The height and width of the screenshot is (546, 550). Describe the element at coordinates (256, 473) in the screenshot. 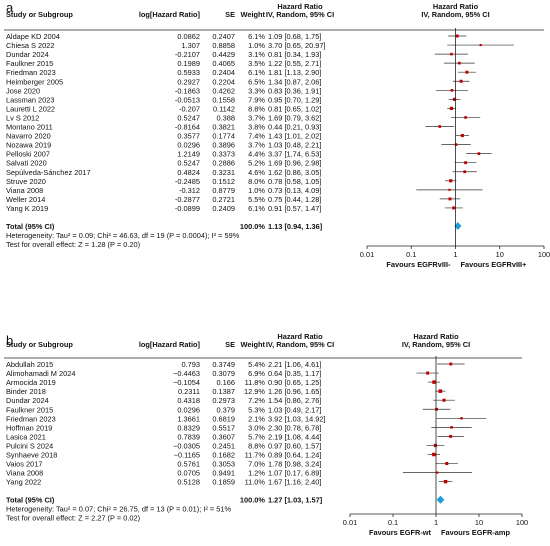

I see `study-weight: 1.2%` at that location.